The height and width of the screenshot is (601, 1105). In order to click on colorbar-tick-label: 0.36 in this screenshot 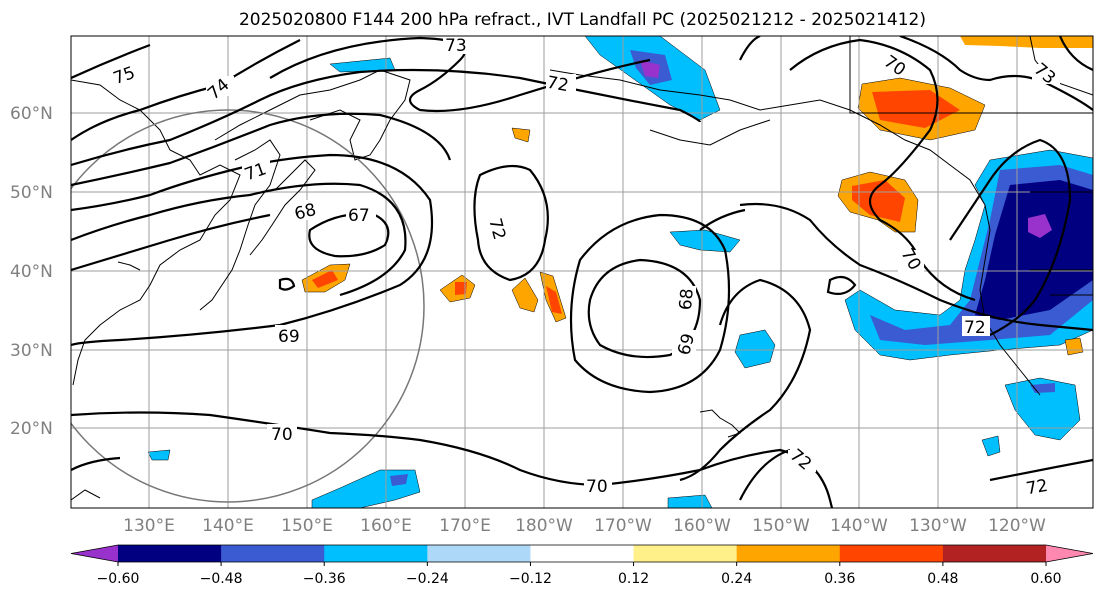, I will do `click(839, 579)`.